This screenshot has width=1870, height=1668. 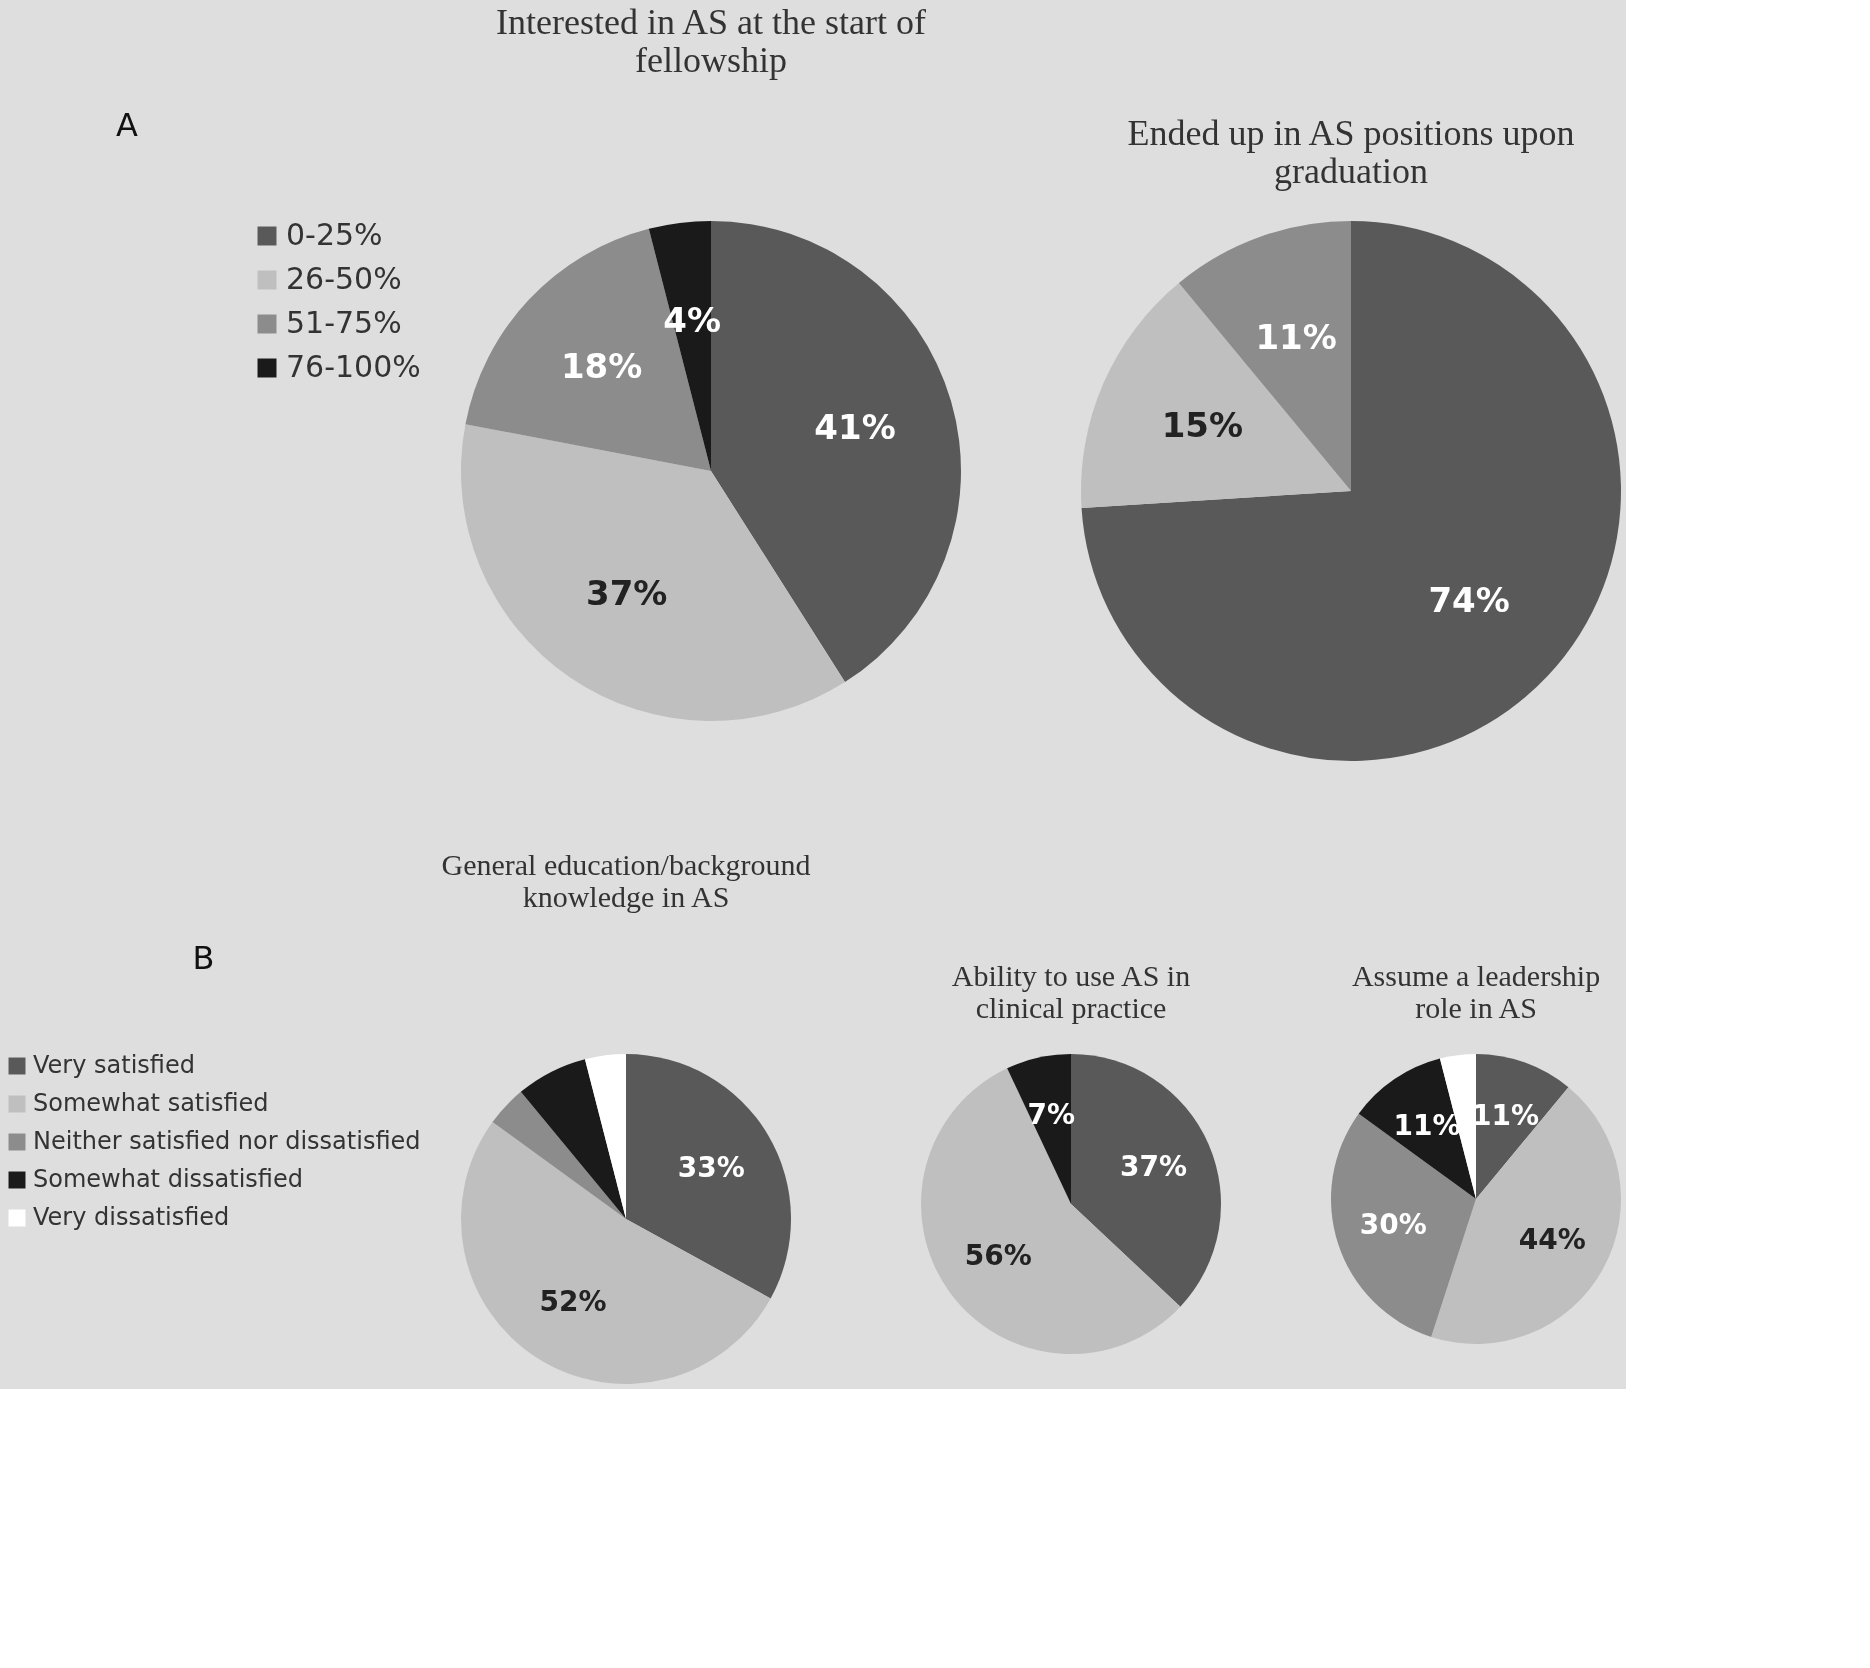 I want to click on text: B, so click(x=203, y=958).